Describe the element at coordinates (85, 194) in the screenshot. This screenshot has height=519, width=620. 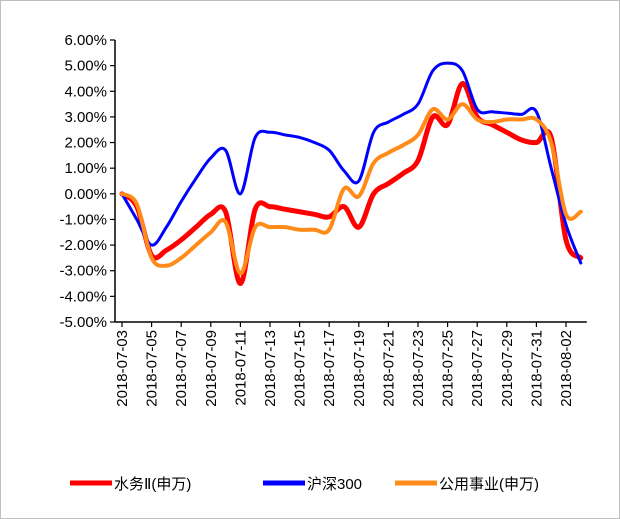
I see `y-tick-label: 0.00%` at that location.